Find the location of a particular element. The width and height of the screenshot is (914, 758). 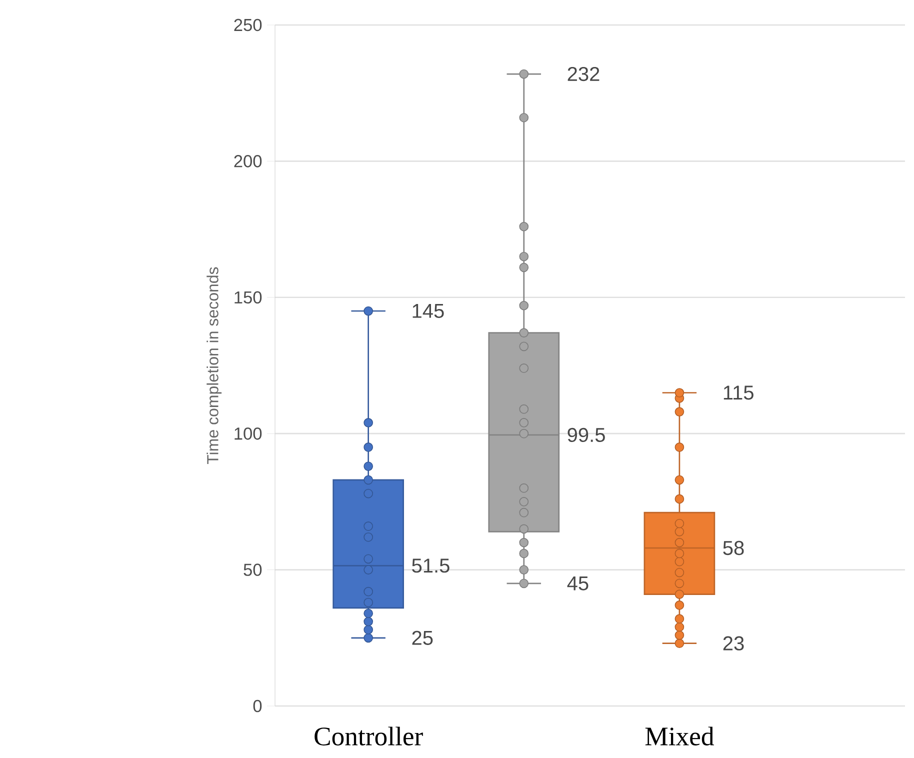

y-axis-title: Time completion in seconds is located at coordinates (214, 365).